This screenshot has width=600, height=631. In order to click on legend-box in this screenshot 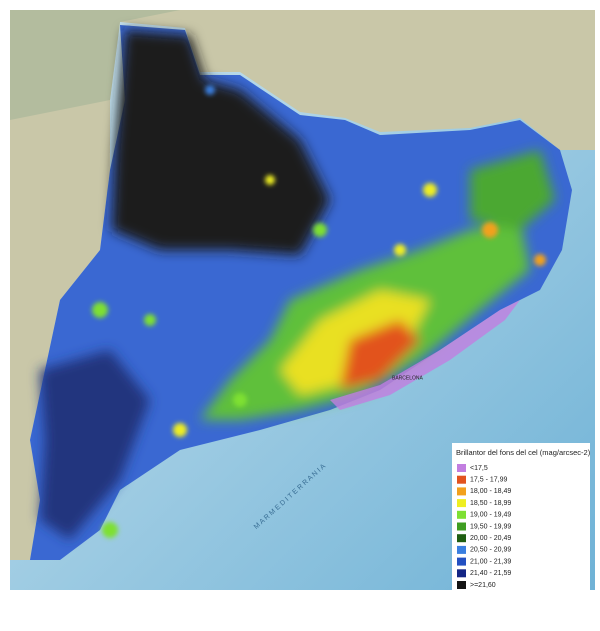, I will do `click(521, 518)`.